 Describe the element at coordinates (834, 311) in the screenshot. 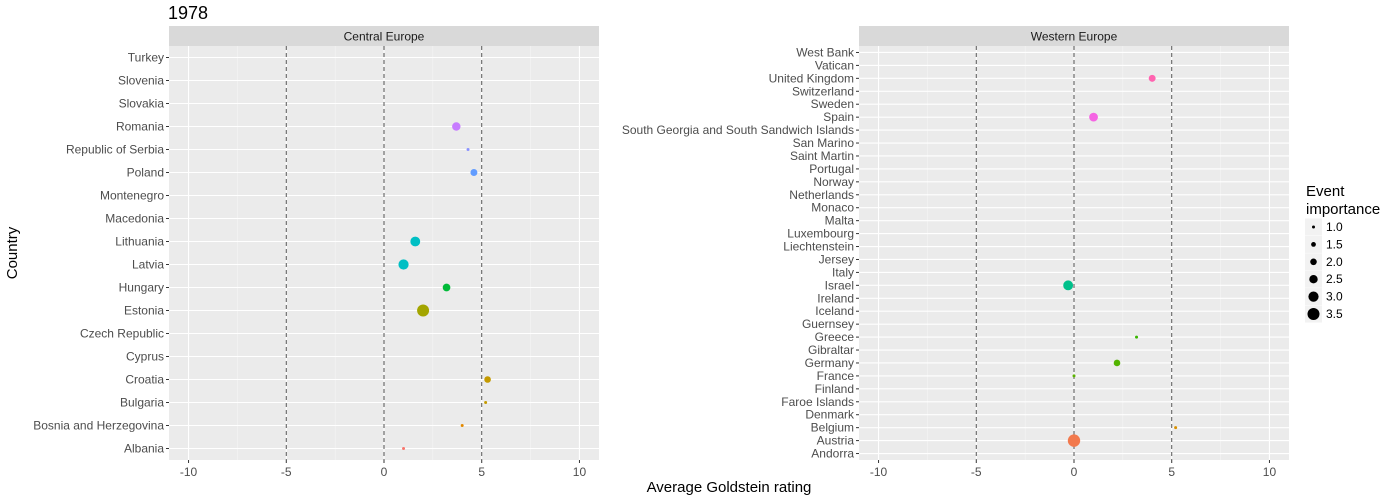

I see `y-tick-label-iceland: Iceland` at that location.